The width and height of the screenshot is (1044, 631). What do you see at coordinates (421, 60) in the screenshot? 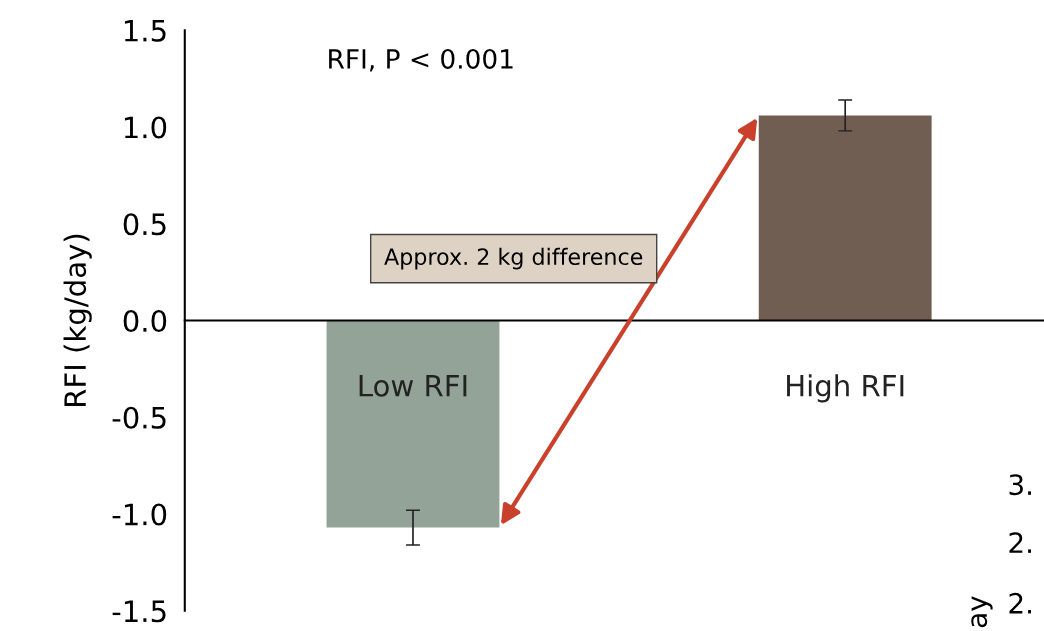
I see `annotation: RFI, P < 0.001` at bounding box center [421, 60].